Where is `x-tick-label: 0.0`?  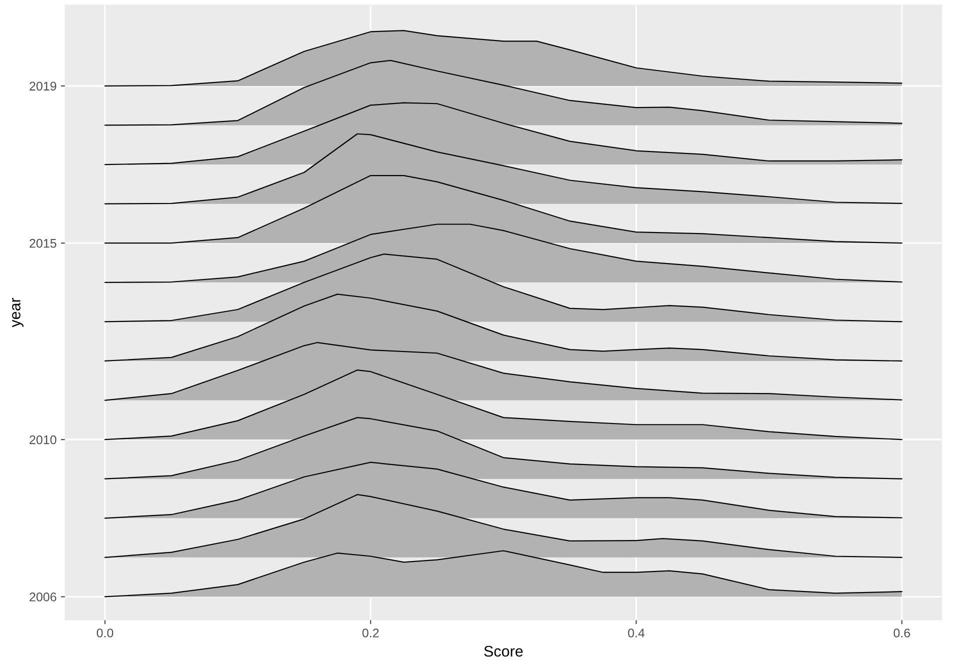 x-tick-label: 0.0 is located at coordinates (105, 633).